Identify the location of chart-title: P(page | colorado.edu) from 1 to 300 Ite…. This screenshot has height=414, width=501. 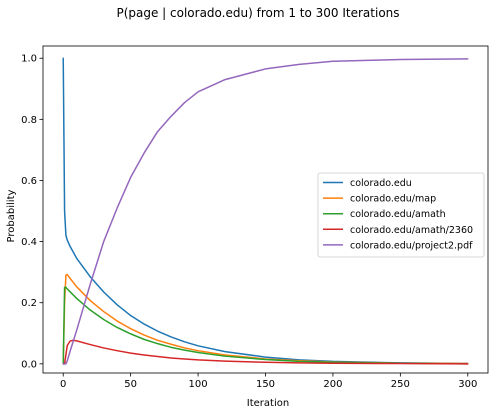
(257, 13).